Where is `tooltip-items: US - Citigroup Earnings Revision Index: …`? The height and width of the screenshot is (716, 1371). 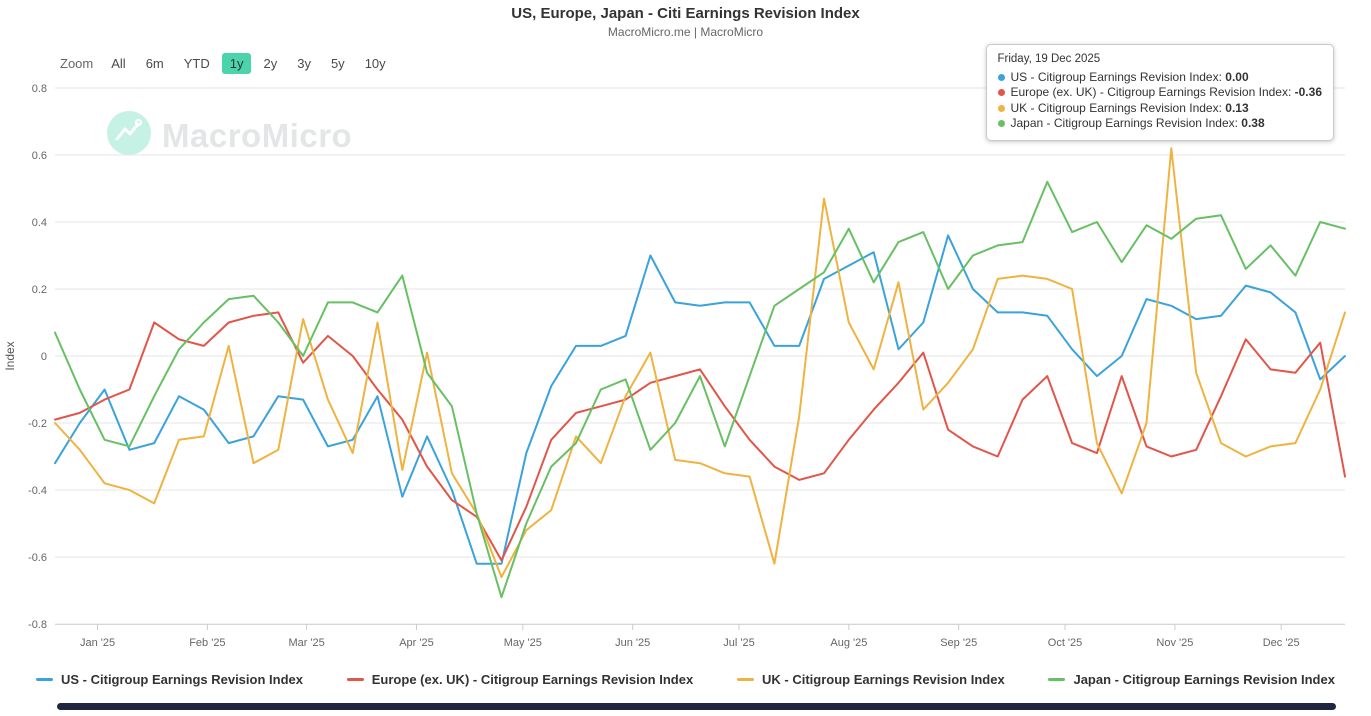
tooltip-items: US - Citigroup Earnings Revision Index: … is located at coordinates (1160, 100).